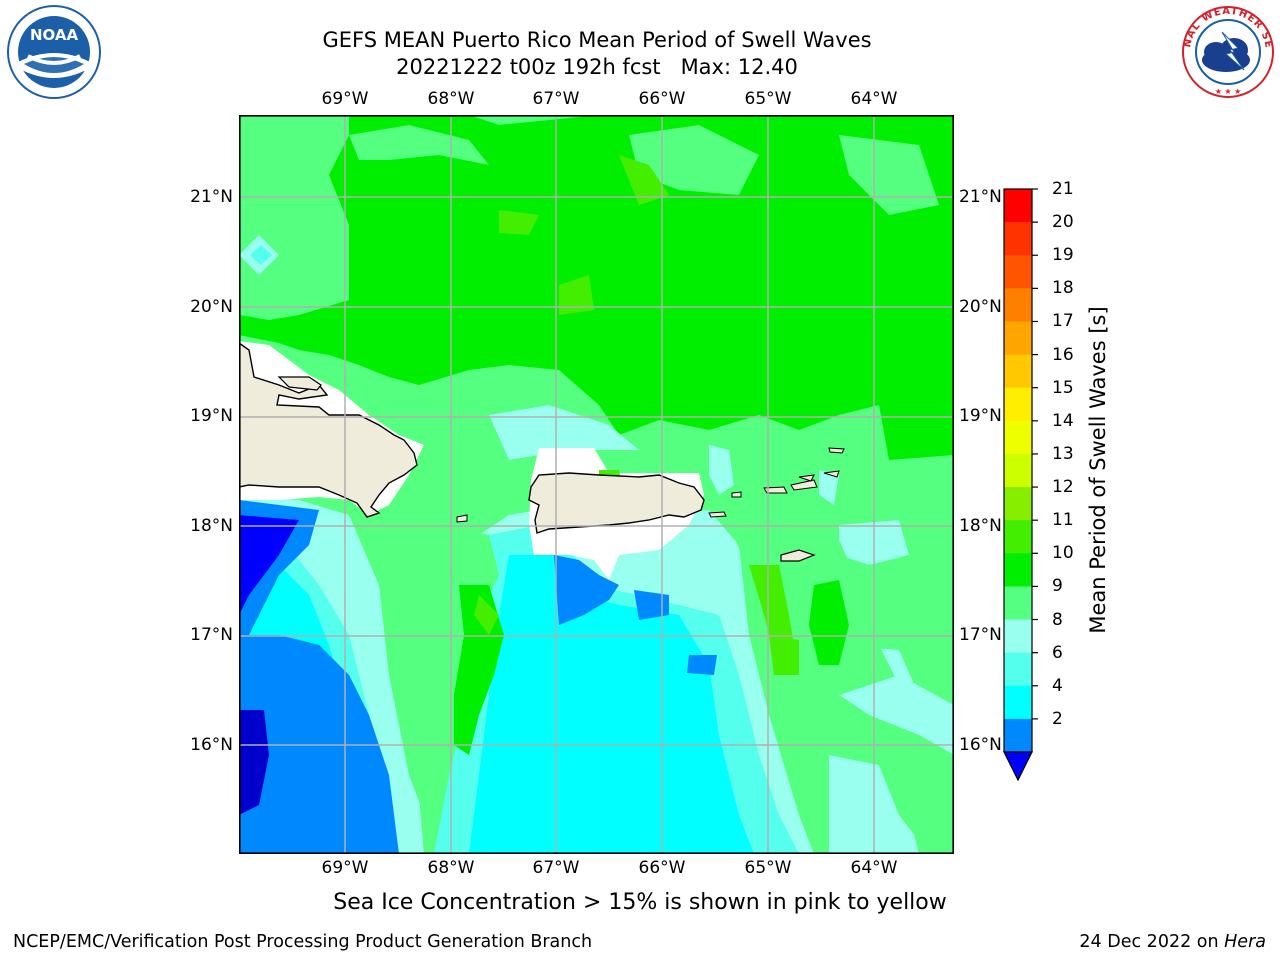 The image size is (1280, 960). What do you see at coordinates (1057, 619) in the screenshot?
I see `colorbar-tick-8: 8` at bounding box center [1057, 619].